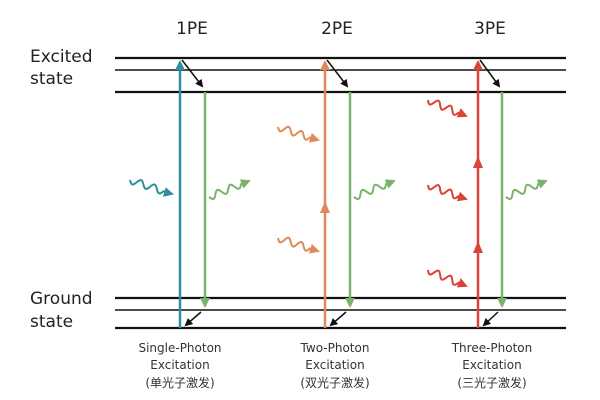  I want to click on column-label: 2PE, so click(337, 29).